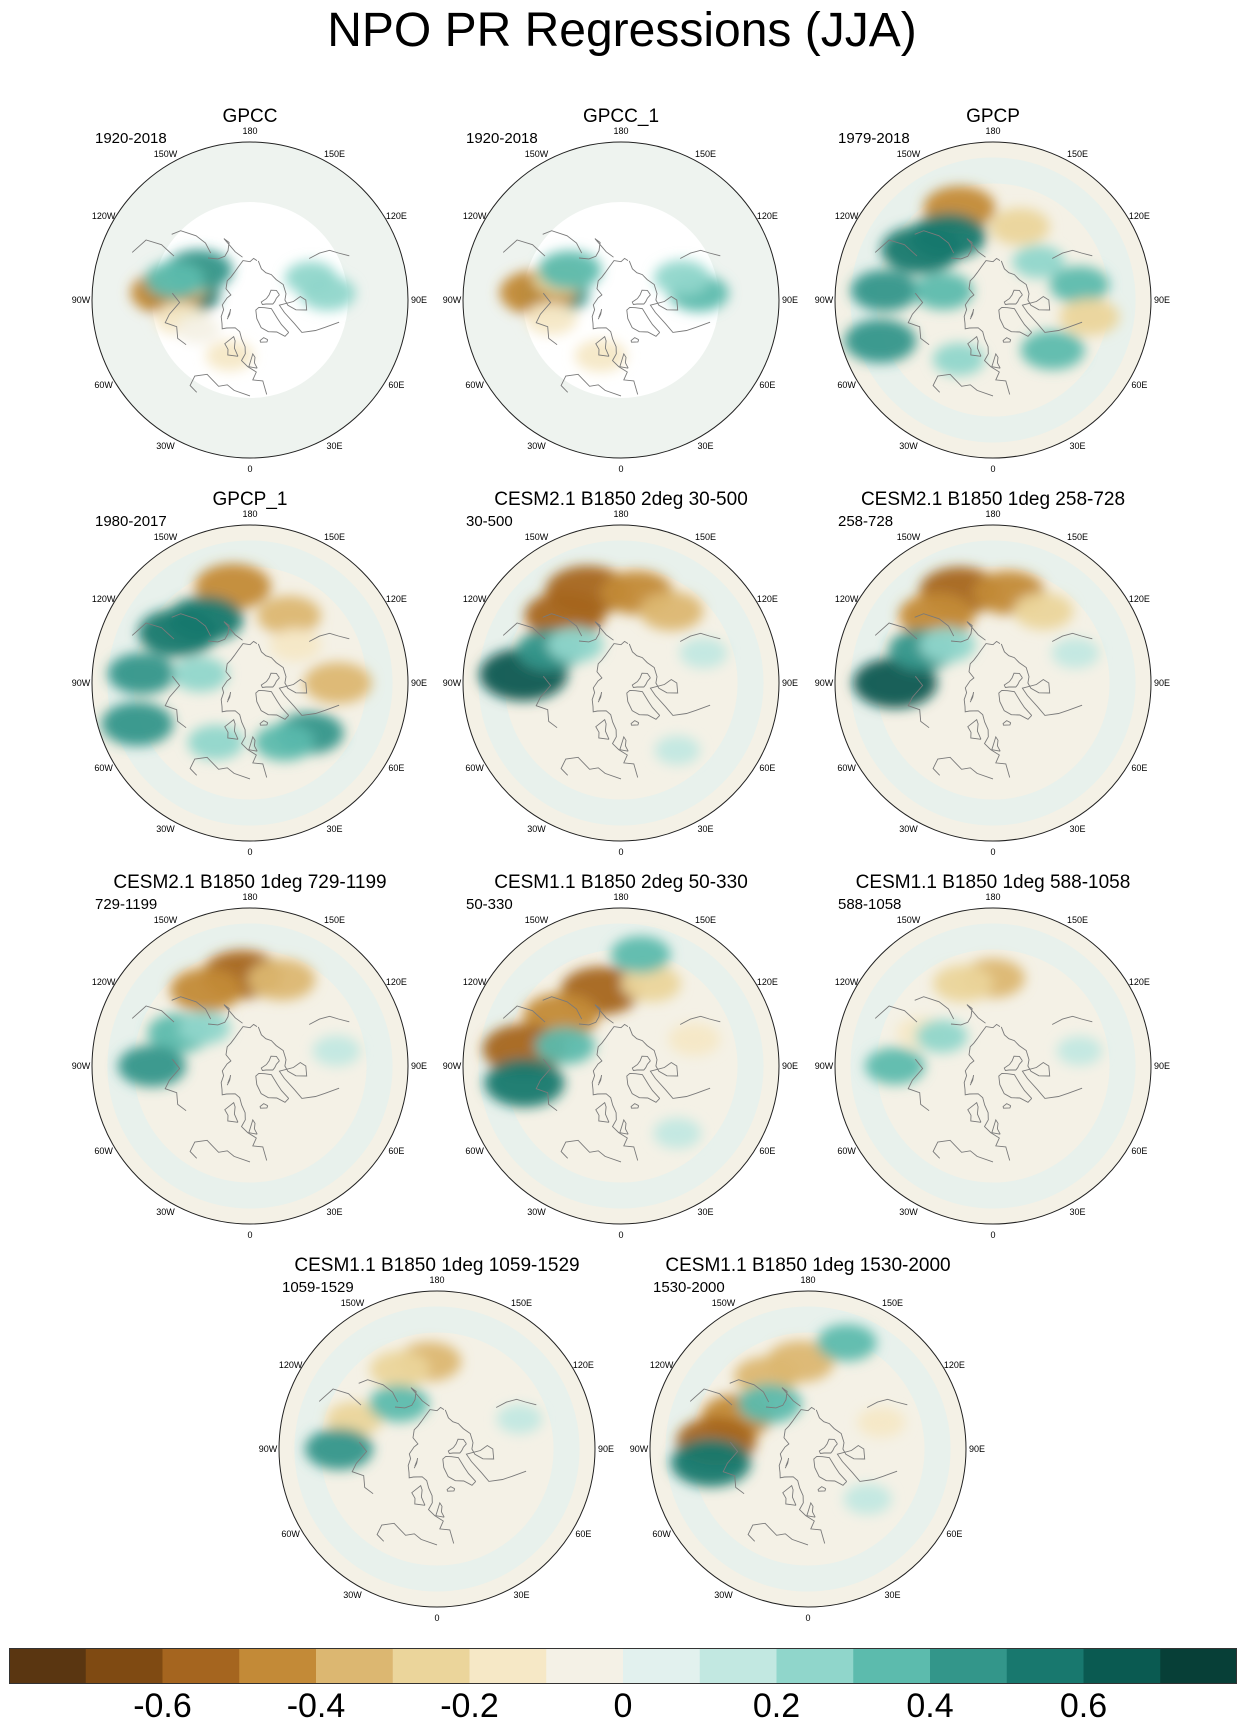 This screenshot has width=1244, height=1726. What do you see at coordinates (623, 1666) in the screenshot?
I see `colorbar` at bounding box center [623, 1666].